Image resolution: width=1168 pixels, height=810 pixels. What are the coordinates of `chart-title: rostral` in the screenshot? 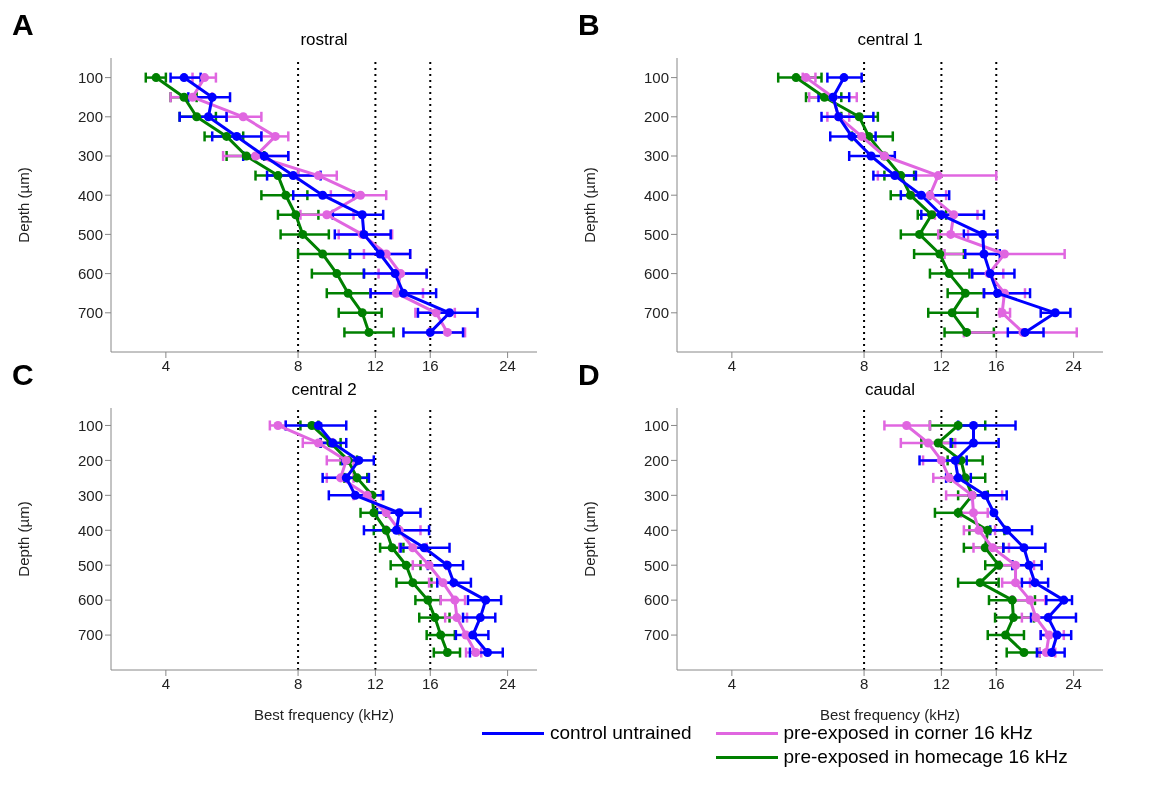 It's located at (324, 40).